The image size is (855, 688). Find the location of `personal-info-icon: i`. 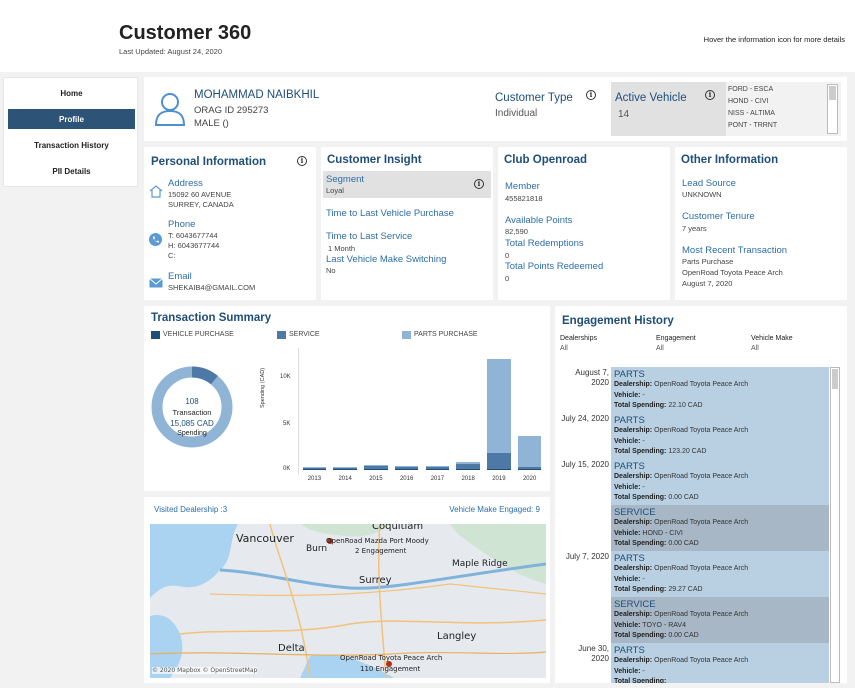

personal-info-icon: i is located at coordinates (302, 161).